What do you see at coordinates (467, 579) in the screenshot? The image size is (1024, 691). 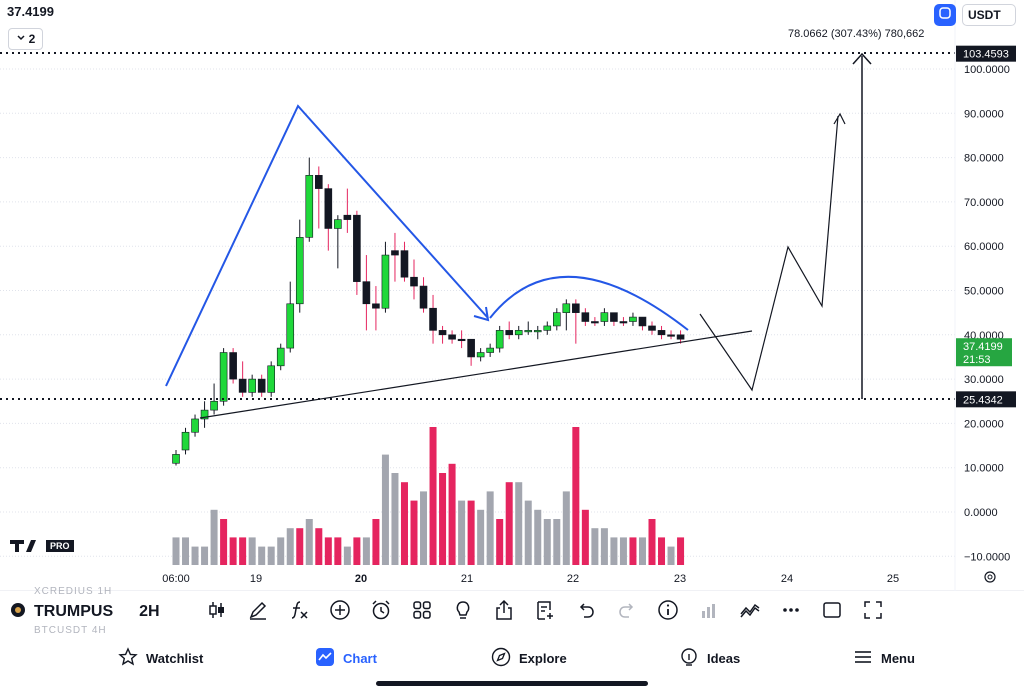 I see `time-tick-label: 21` at bounding box center [467, 579].